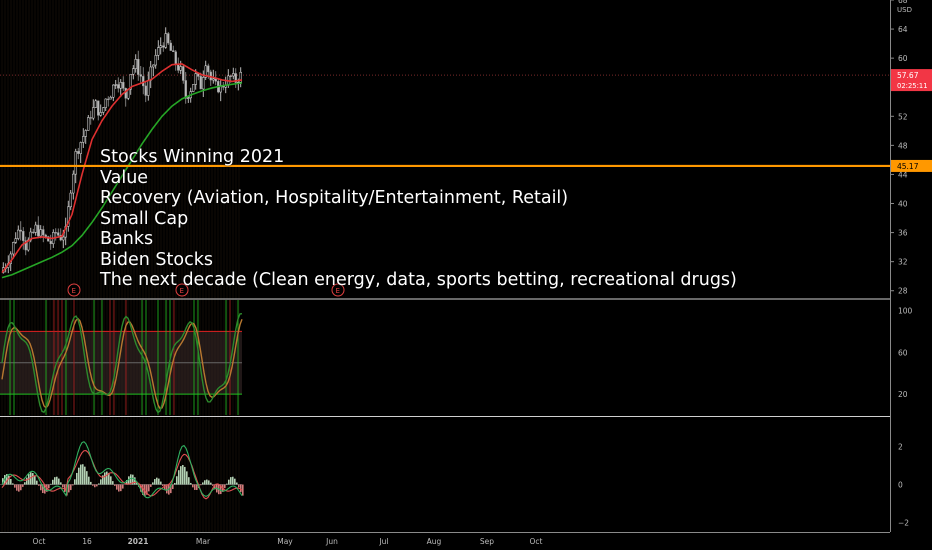  I want to click on support-price-tag, so click(911, 165).